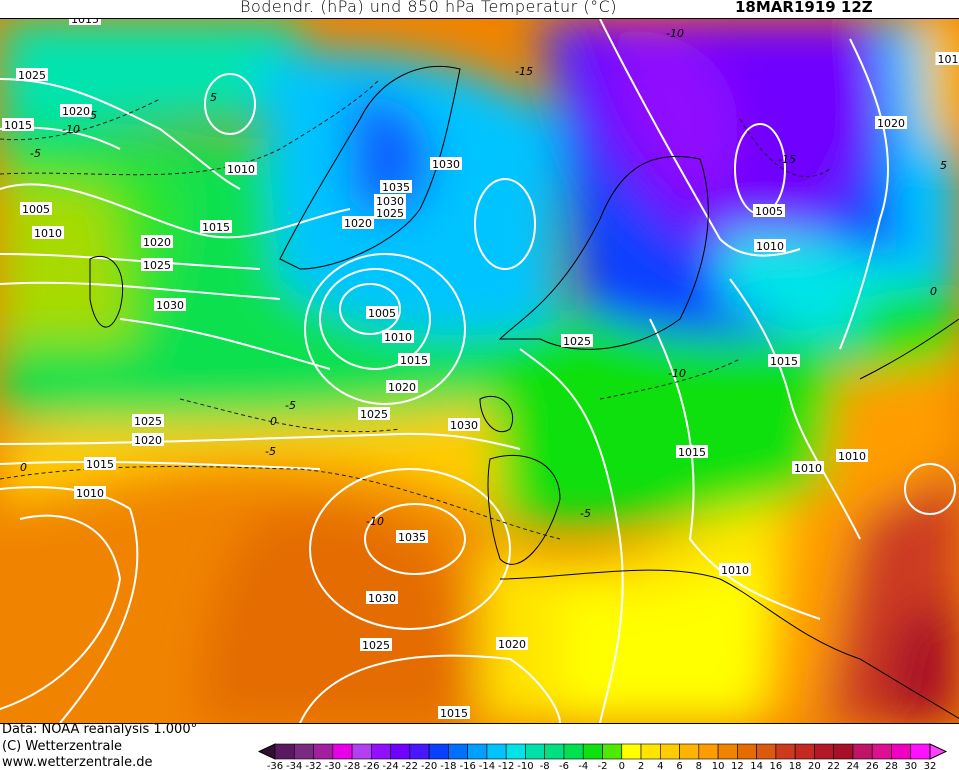 This screenshot has width=959, height=770. I want to click on svg-text: 101, so click(948, 59).